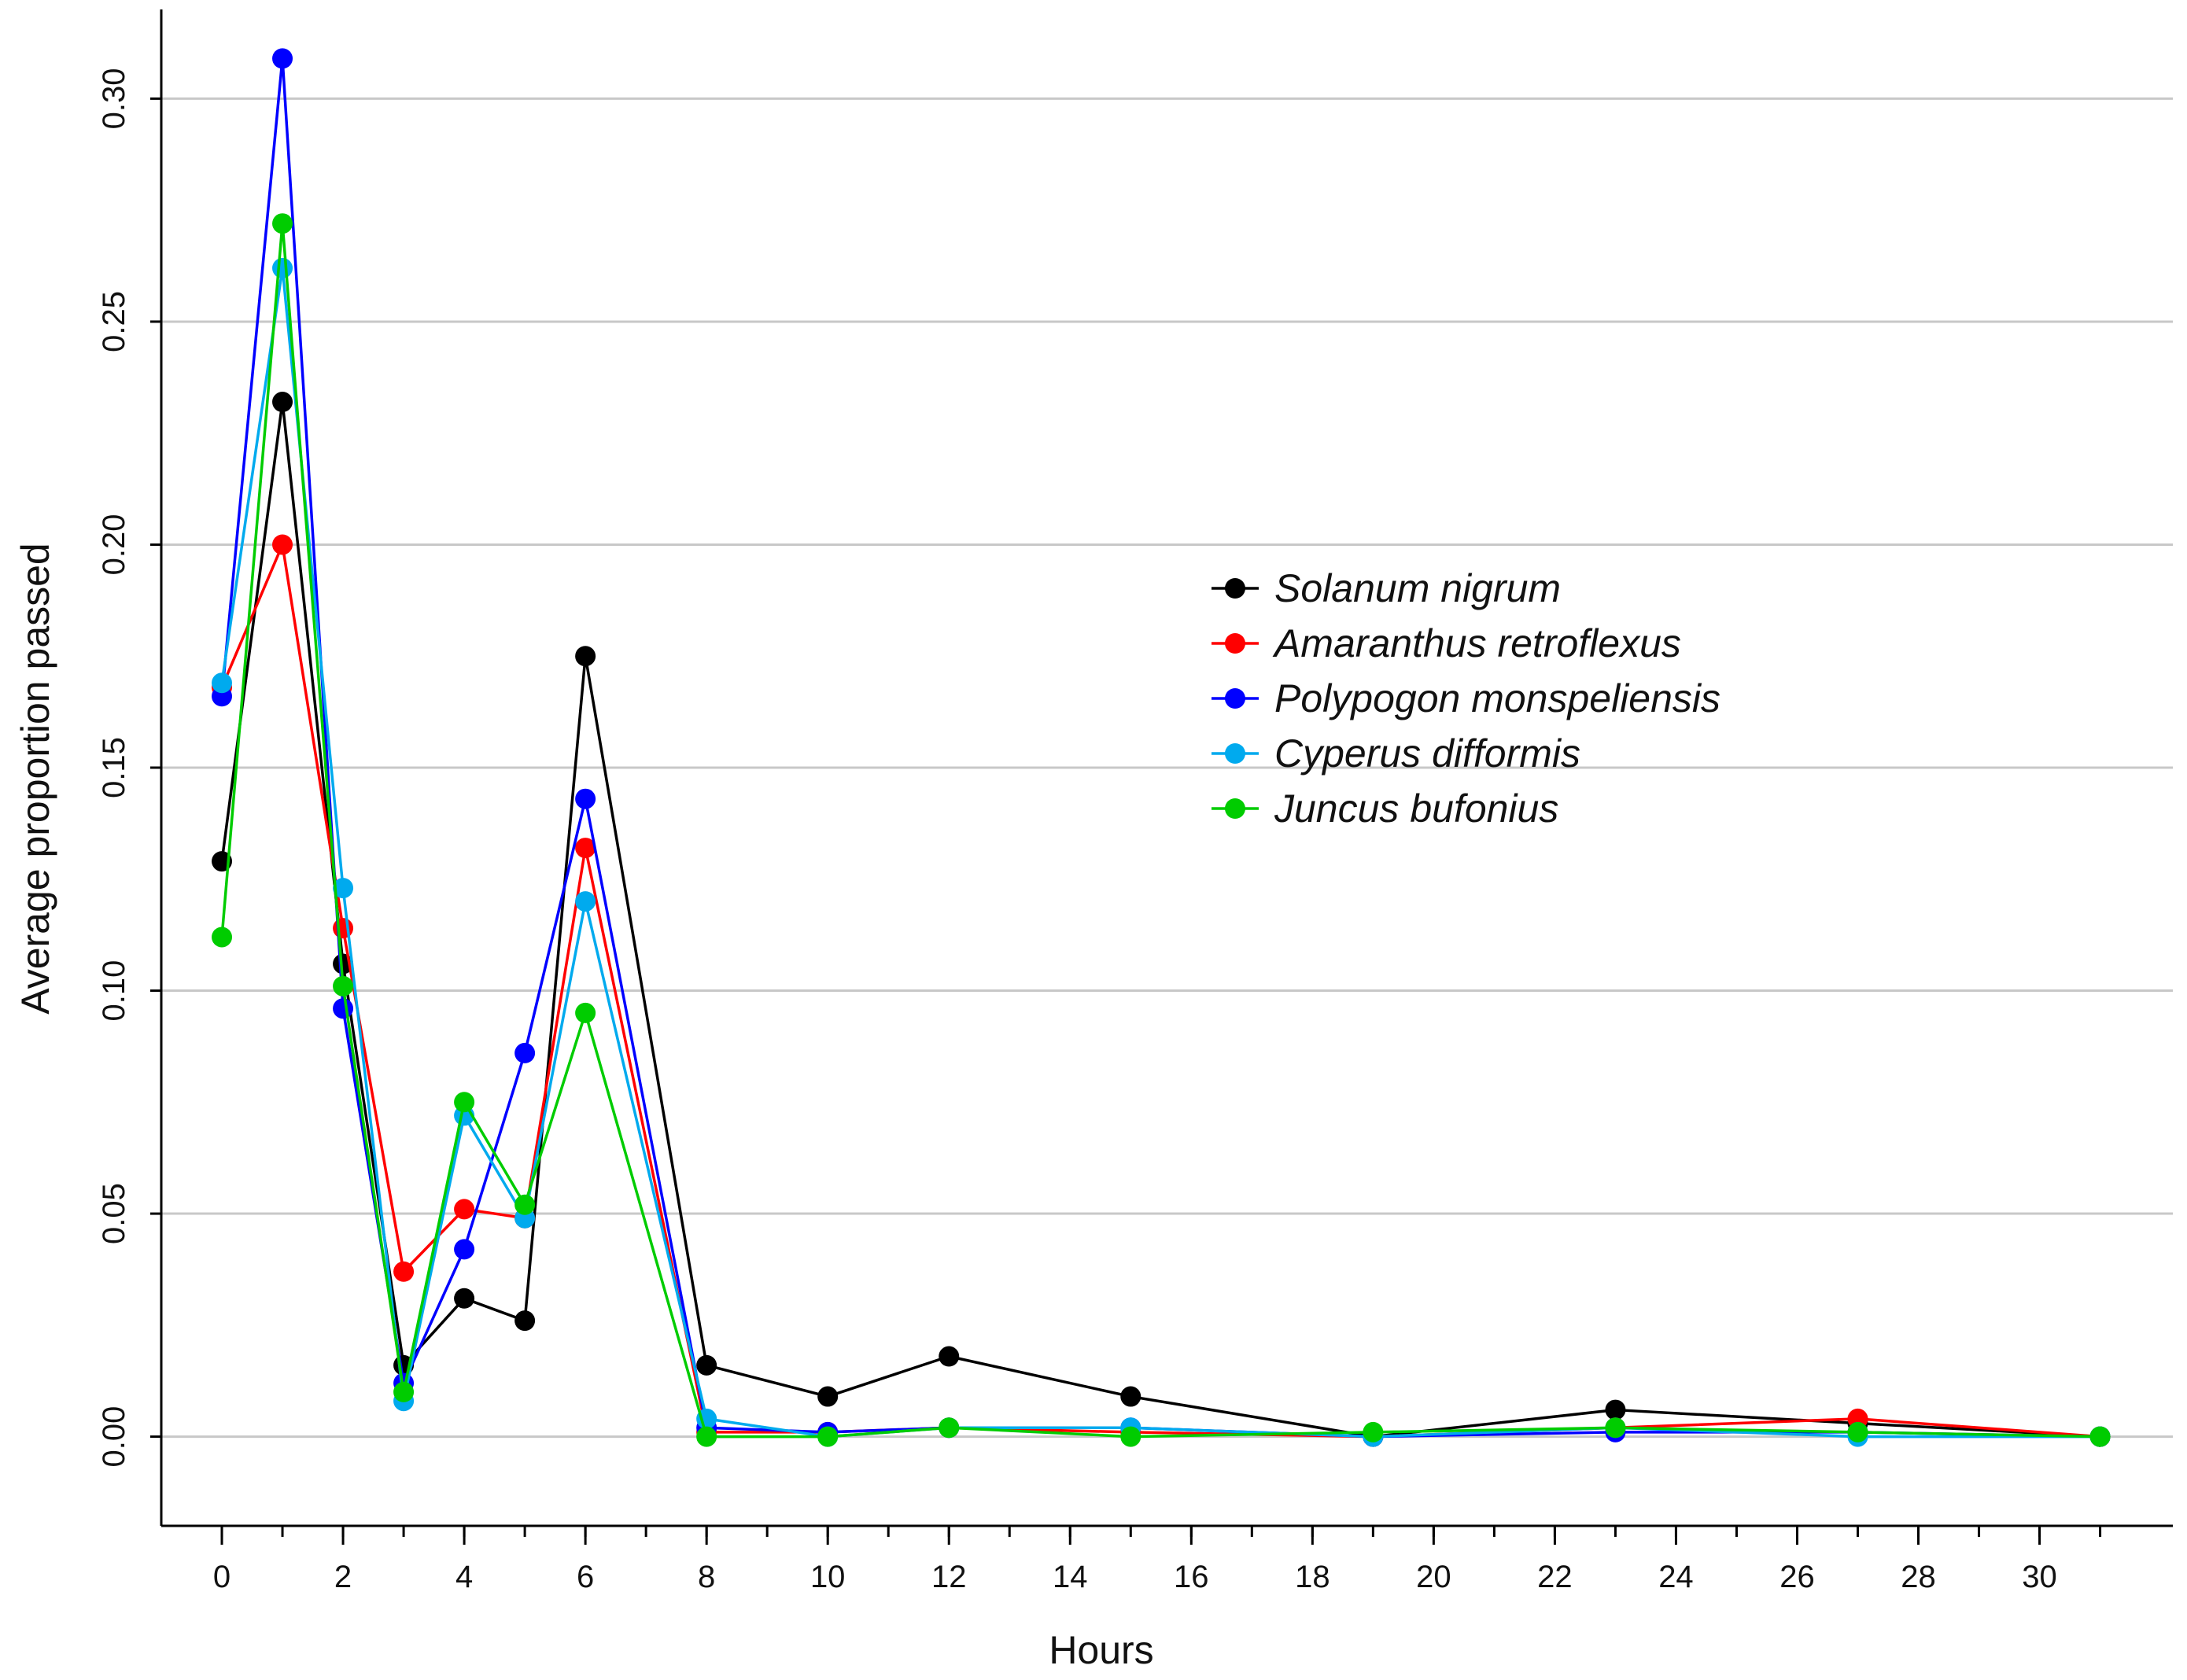 This screenshot has height=1680, width=2187. Describe the element at coordinates (114, 1213) in the screenshot. I see `y-tick-label: 0.05` at that location.